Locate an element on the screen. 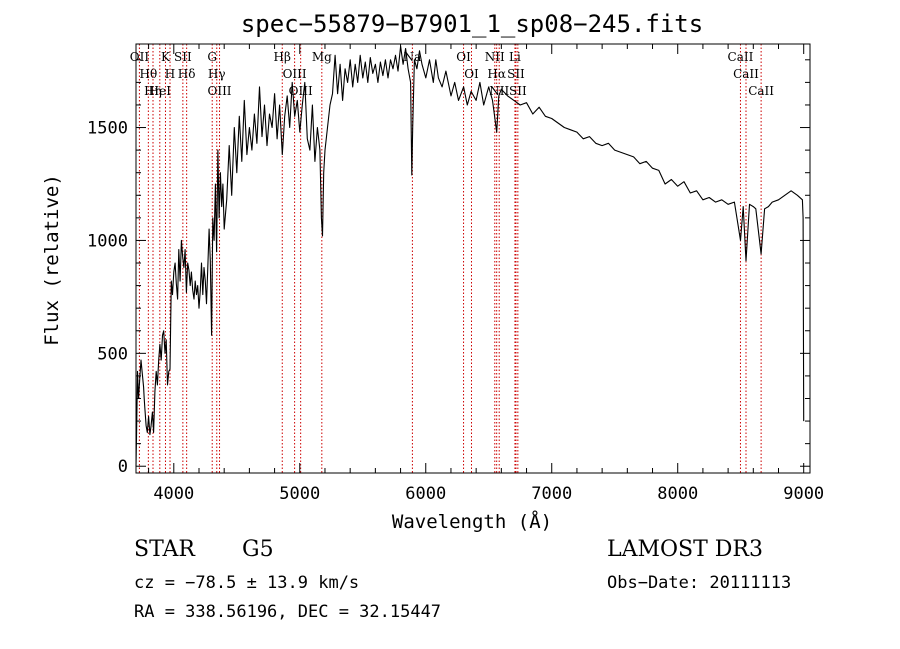 This screenshot has height=649, width=900. x-axis-label: Wavelength (Å) is located at coordinates (472, 521).